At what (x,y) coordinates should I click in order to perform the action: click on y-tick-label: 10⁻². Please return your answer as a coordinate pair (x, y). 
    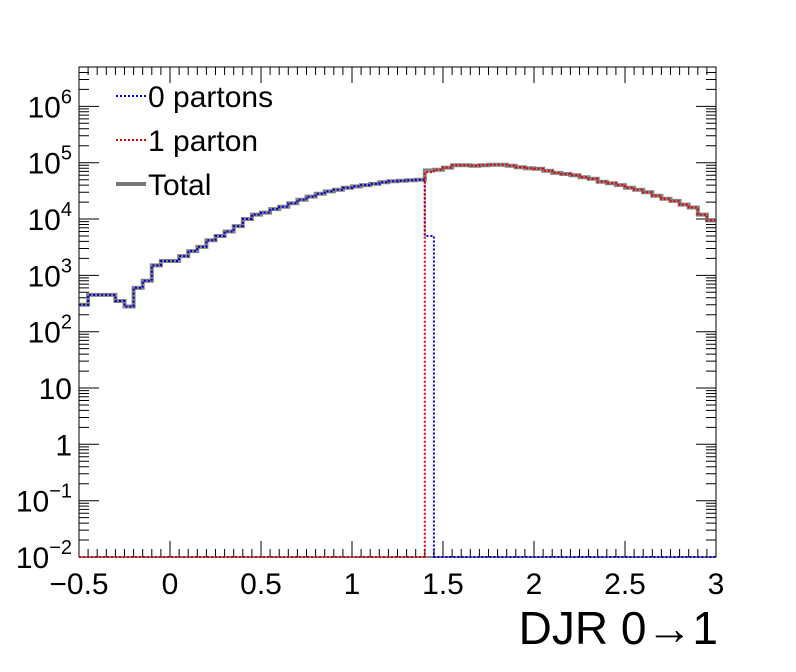
    Looking at the image, I should click on (44, 556).